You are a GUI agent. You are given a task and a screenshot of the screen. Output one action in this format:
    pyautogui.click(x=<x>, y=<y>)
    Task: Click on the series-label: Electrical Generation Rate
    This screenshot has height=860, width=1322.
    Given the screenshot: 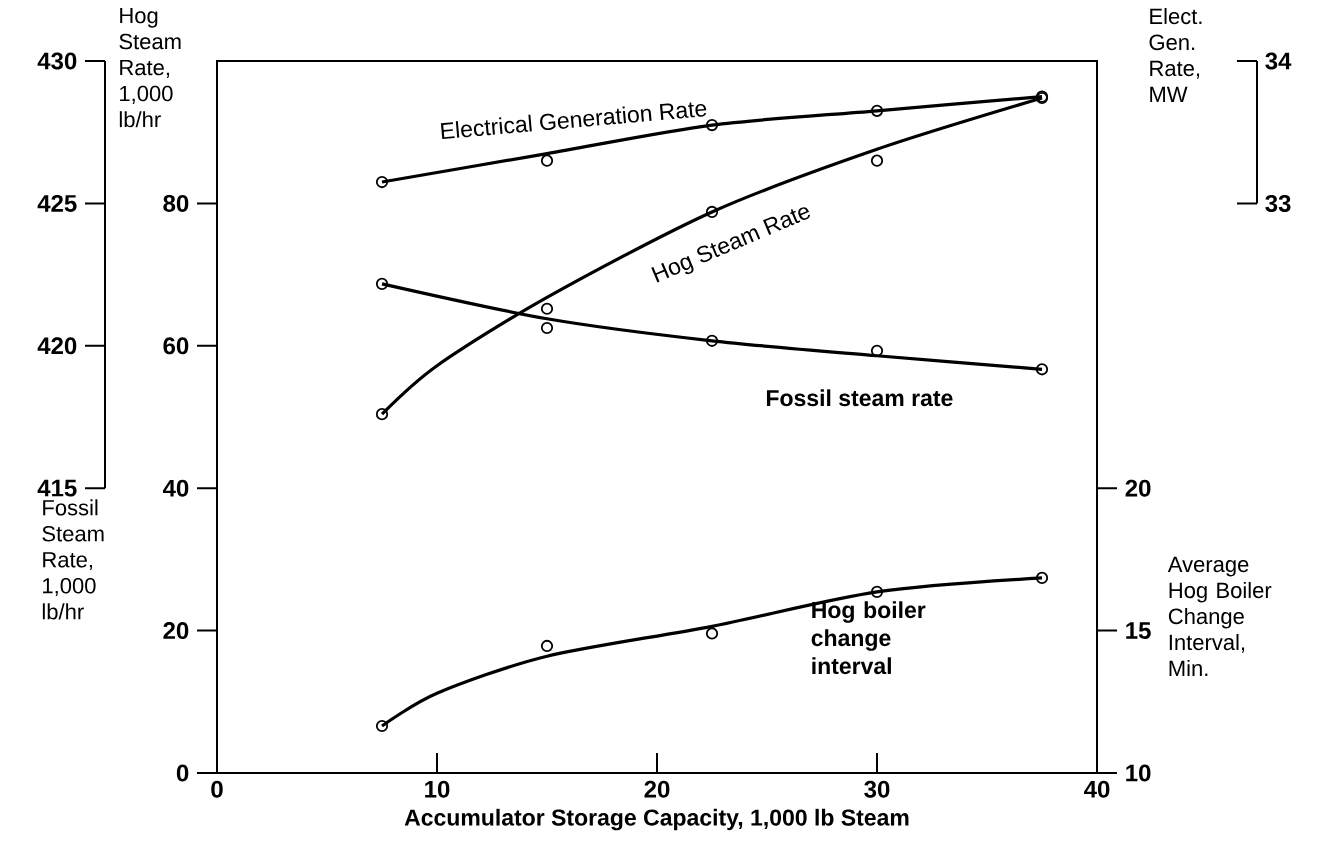 What is the action you would take?
    pyautogui.click(x=573, y=121)
    